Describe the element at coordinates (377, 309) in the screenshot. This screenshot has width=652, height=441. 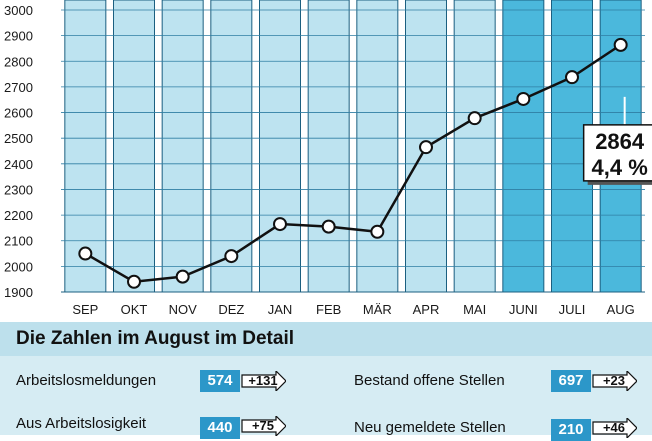
I see `x-tick-label: MÄR` at that location.